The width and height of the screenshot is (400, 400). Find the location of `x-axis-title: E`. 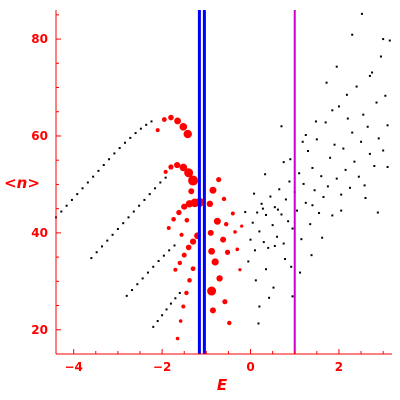

x-axis-title: E is located at coordinates (222, 385).